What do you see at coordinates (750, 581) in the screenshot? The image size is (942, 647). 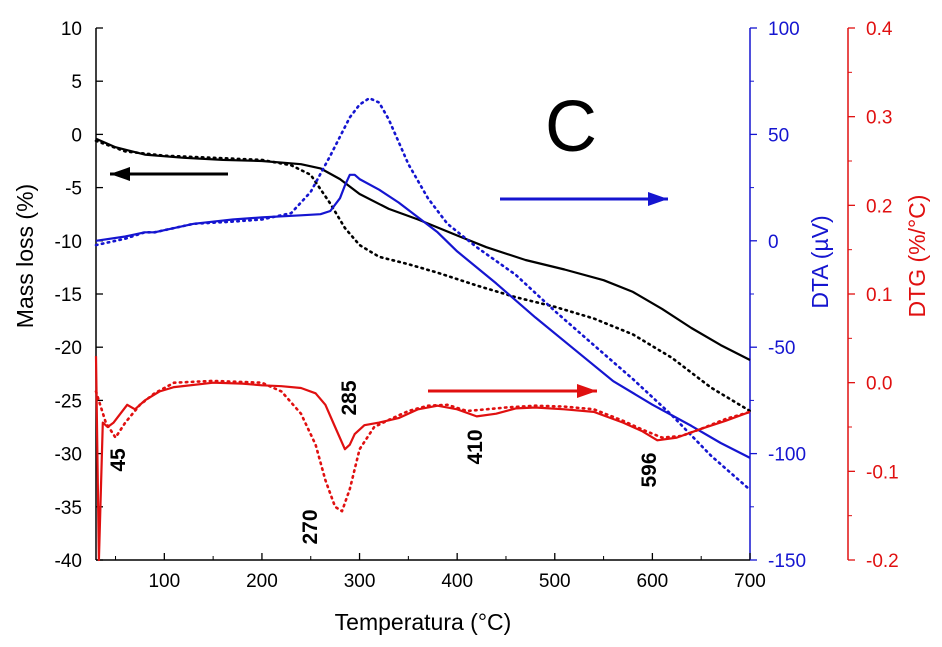 I see `x-tick-label: 700` at bounding box center [750, 581].